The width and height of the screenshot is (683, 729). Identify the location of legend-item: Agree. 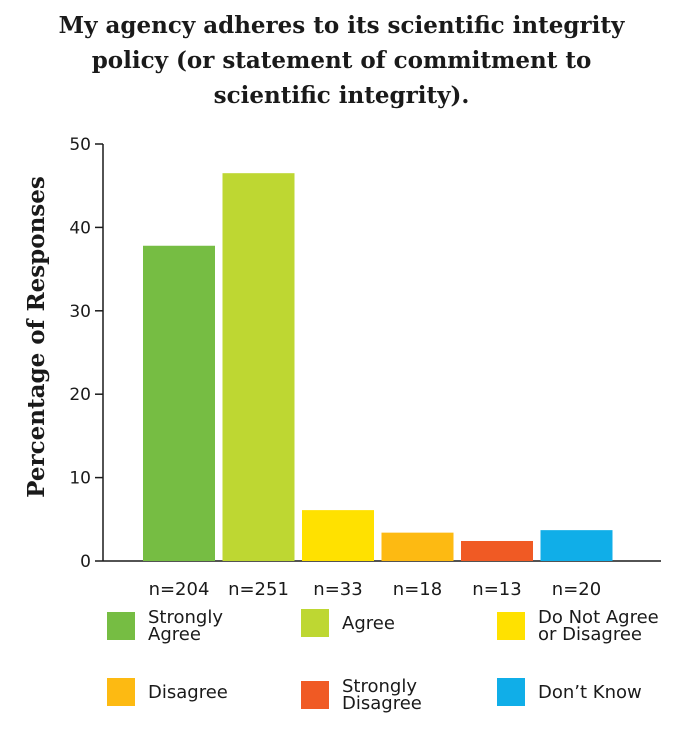
(386, 623).